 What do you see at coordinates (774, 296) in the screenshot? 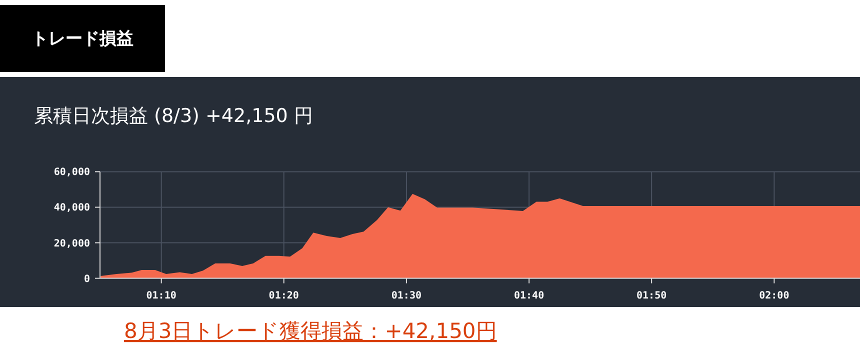
I see `x-tick-label: 02:00` at bounding box center [774, 296].